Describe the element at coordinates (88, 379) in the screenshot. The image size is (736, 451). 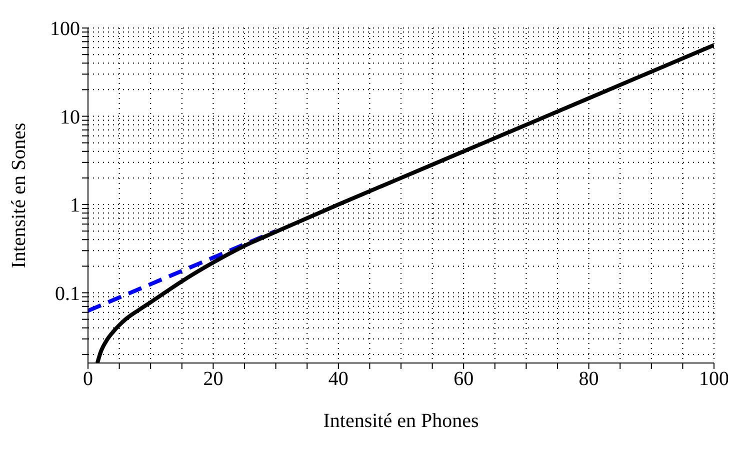
I see `x-tick-label: 0` at that location.